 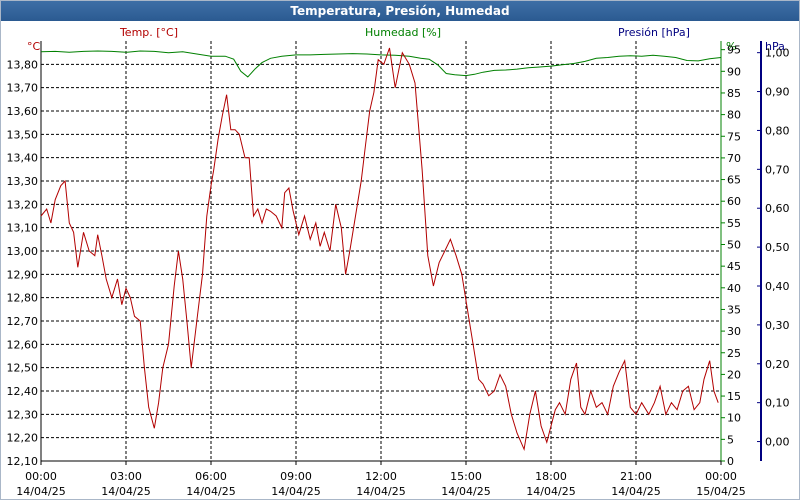 I want to click on time-tick-label: 03:00, so click(x=126, y=476).